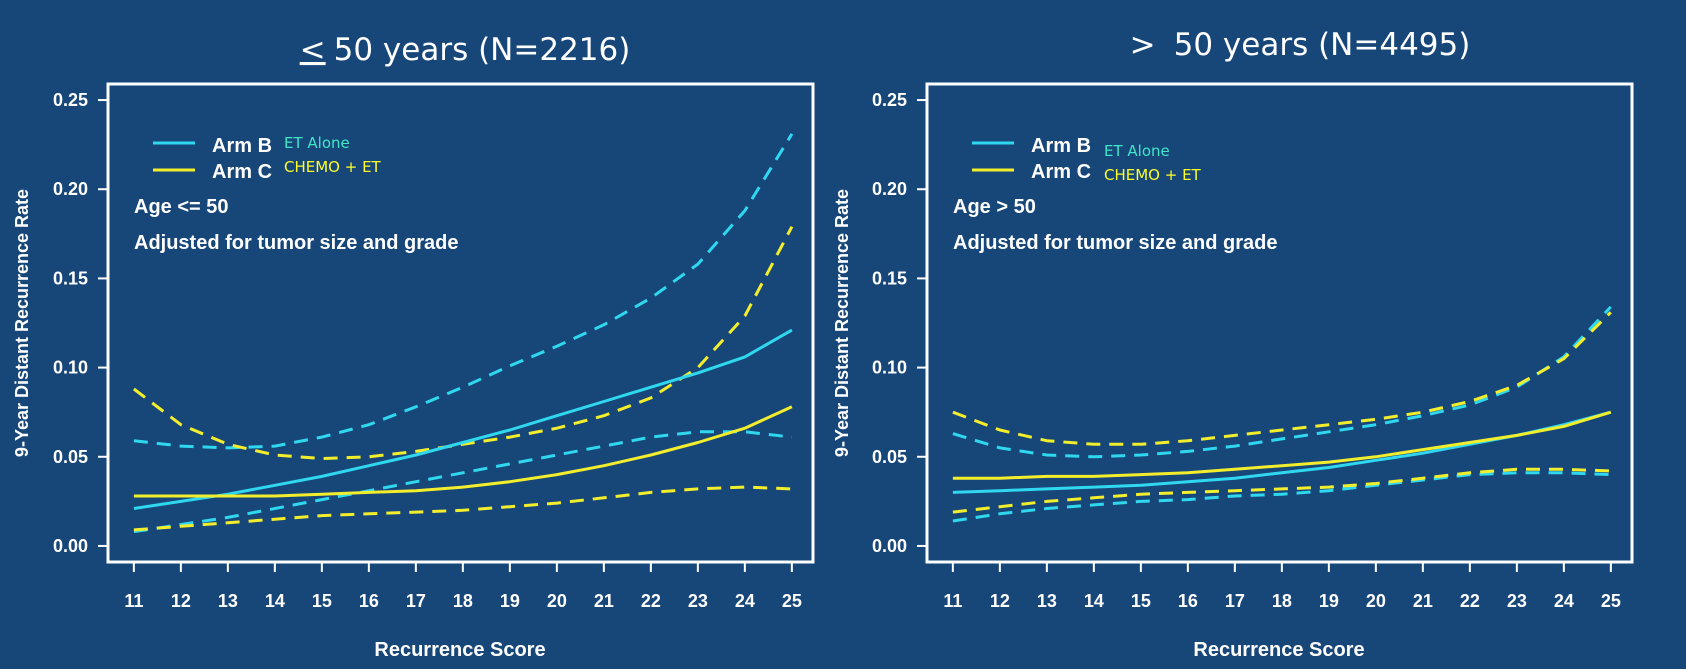 This screenshot has width=1686, height=669. I want to click on chart-title: >50 years (N=4495), so click(1300, 45).